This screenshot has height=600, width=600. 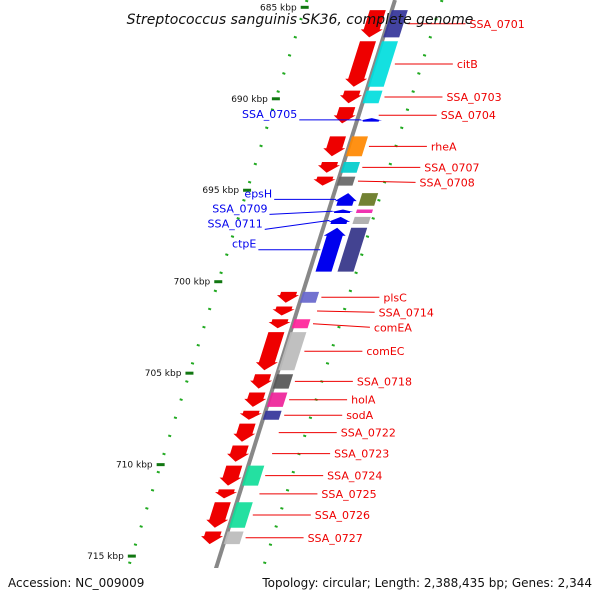 I want to click on gene-ctpe, so click(x=341, y=249).